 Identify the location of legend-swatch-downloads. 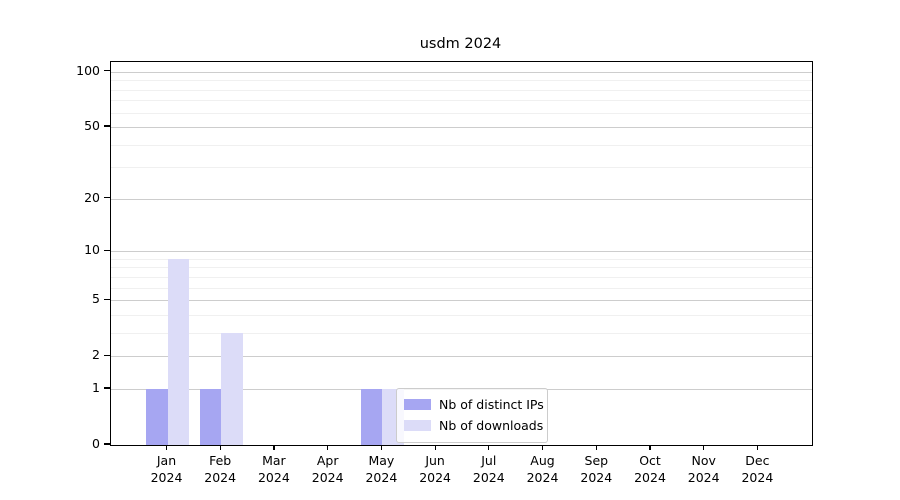
(417, 425).